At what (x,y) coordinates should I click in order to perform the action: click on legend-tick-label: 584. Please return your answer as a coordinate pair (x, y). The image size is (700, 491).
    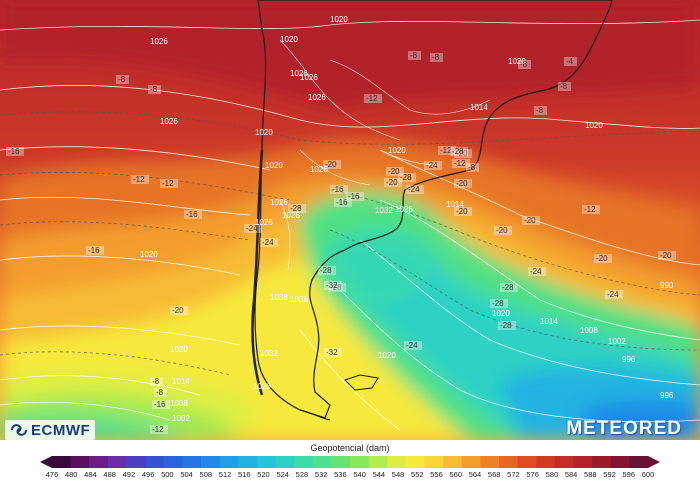
    Looking at the image, I should click on (571, 474).